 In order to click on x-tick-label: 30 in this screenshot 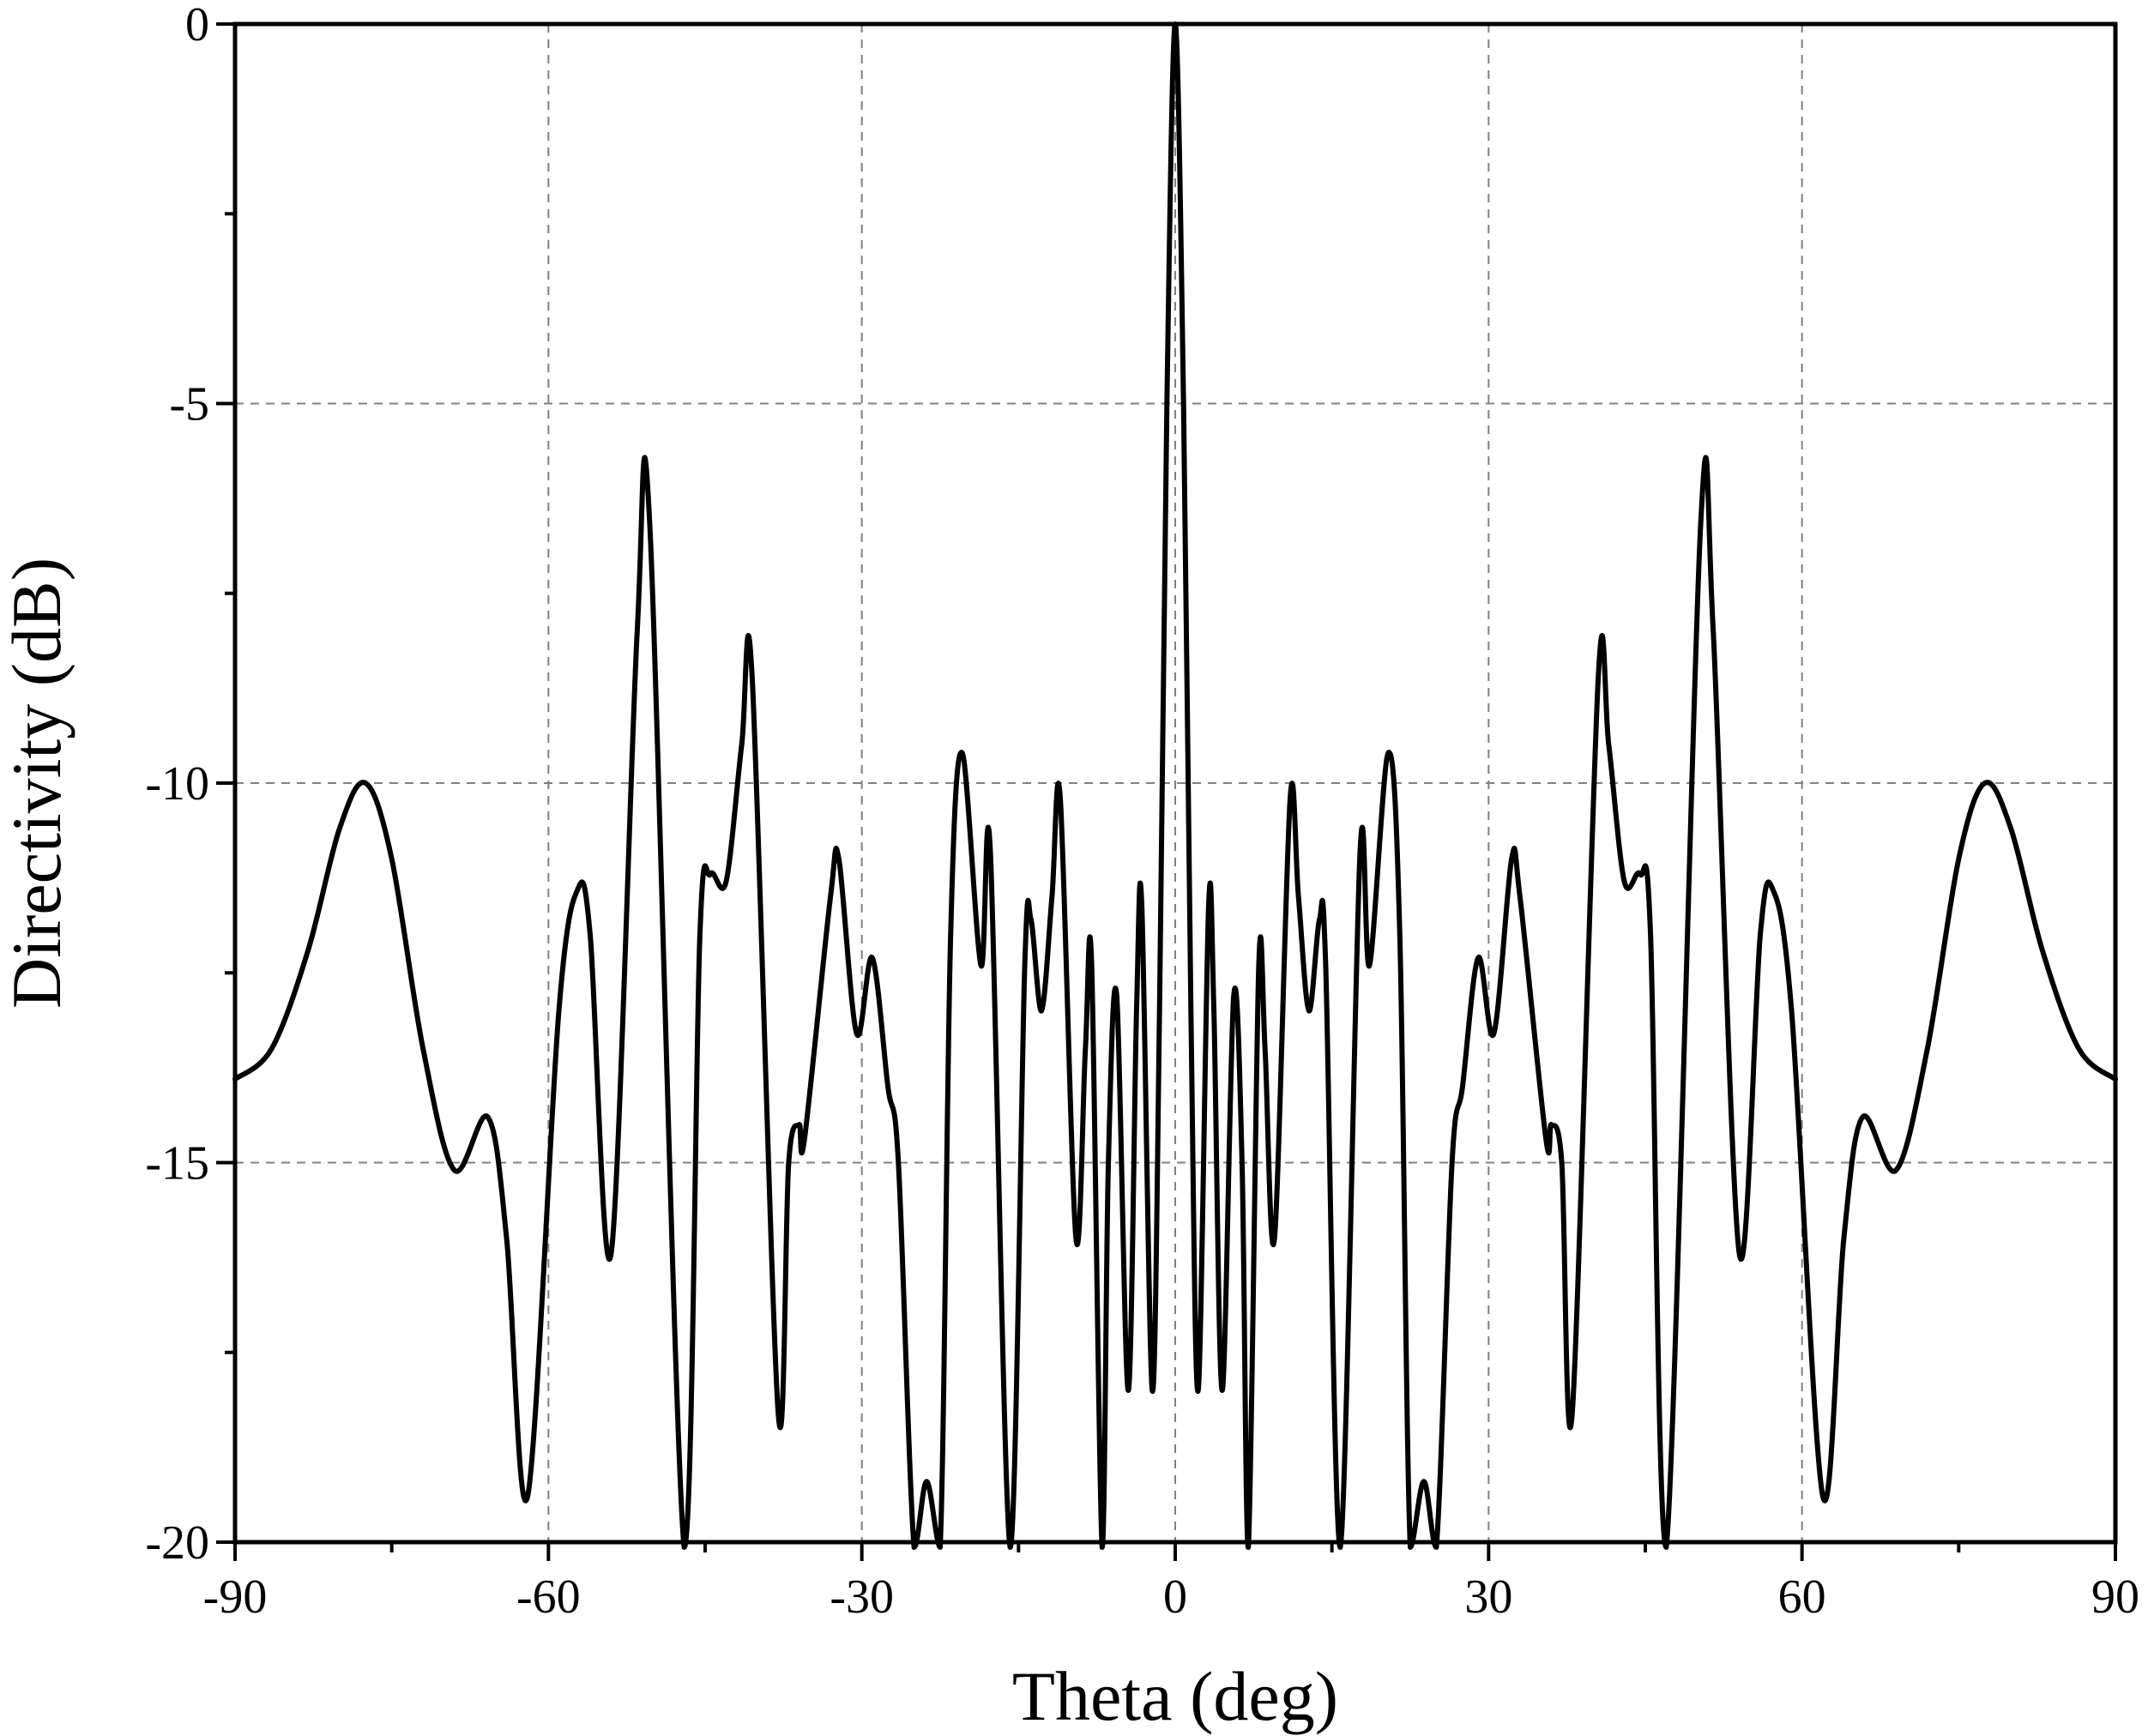, I will do `click(1488, 1597)`.